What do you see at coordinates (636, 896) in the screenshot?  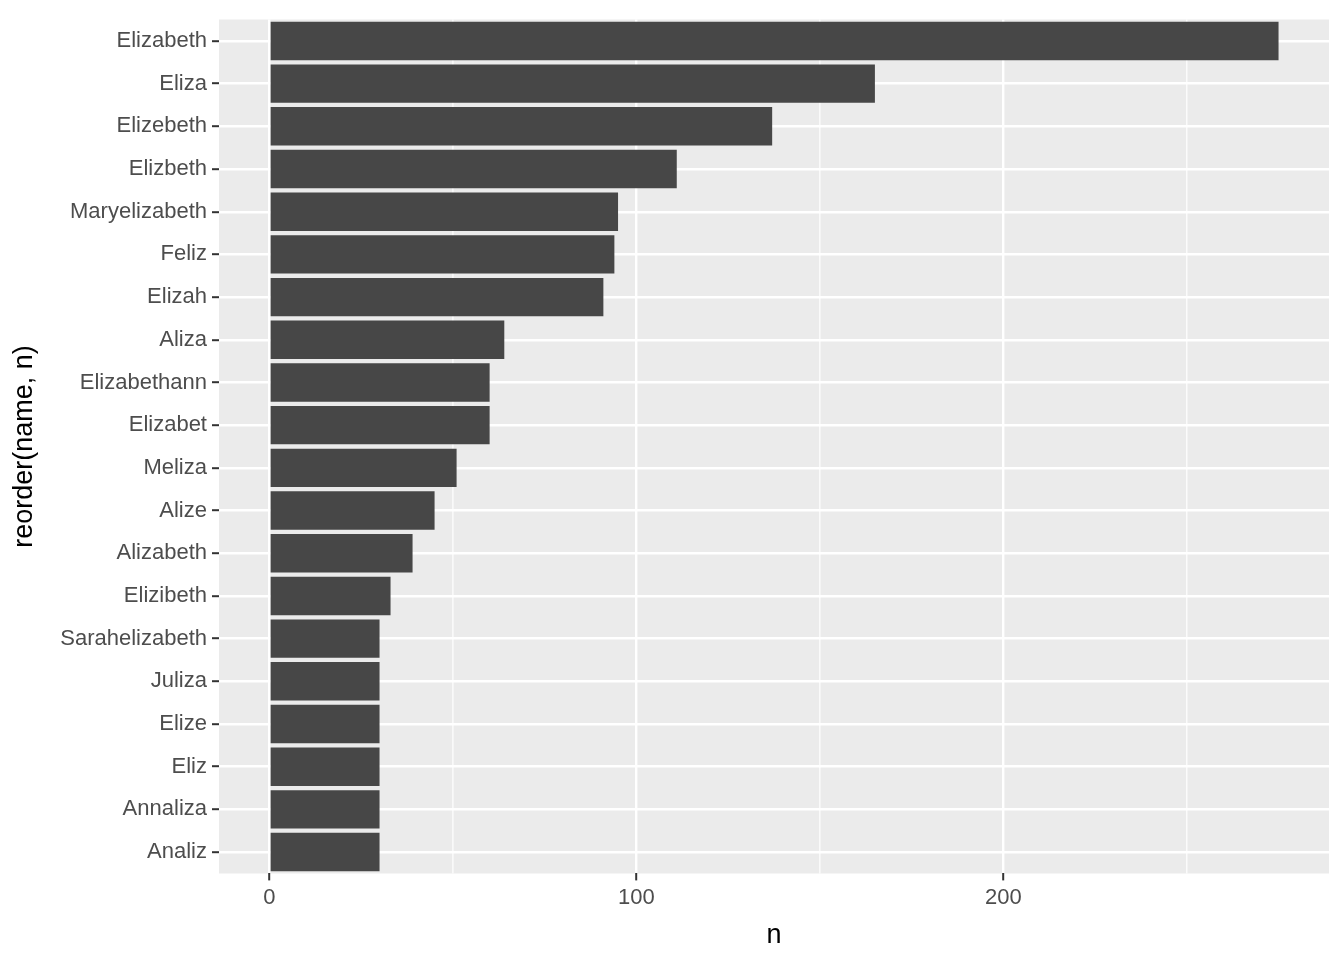 I see `x-tick-label: 100` at bounding box center [636, 896].